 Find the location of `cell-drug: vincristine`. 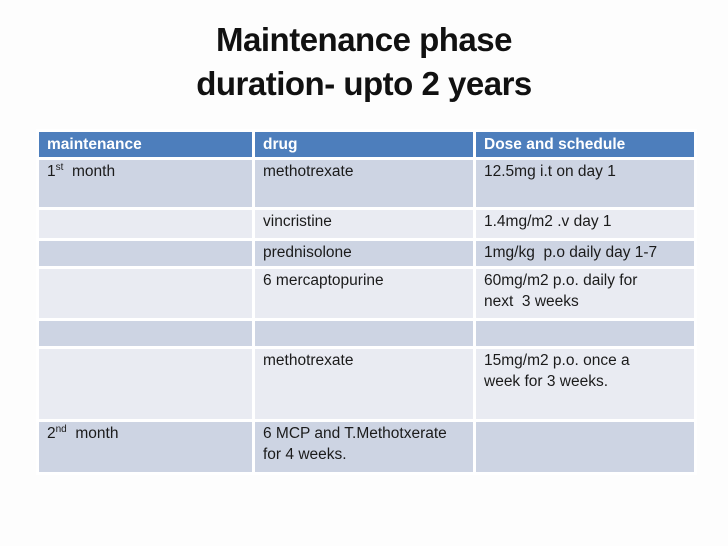

cell-drug: vincristine is located at coordinates (364, 224).